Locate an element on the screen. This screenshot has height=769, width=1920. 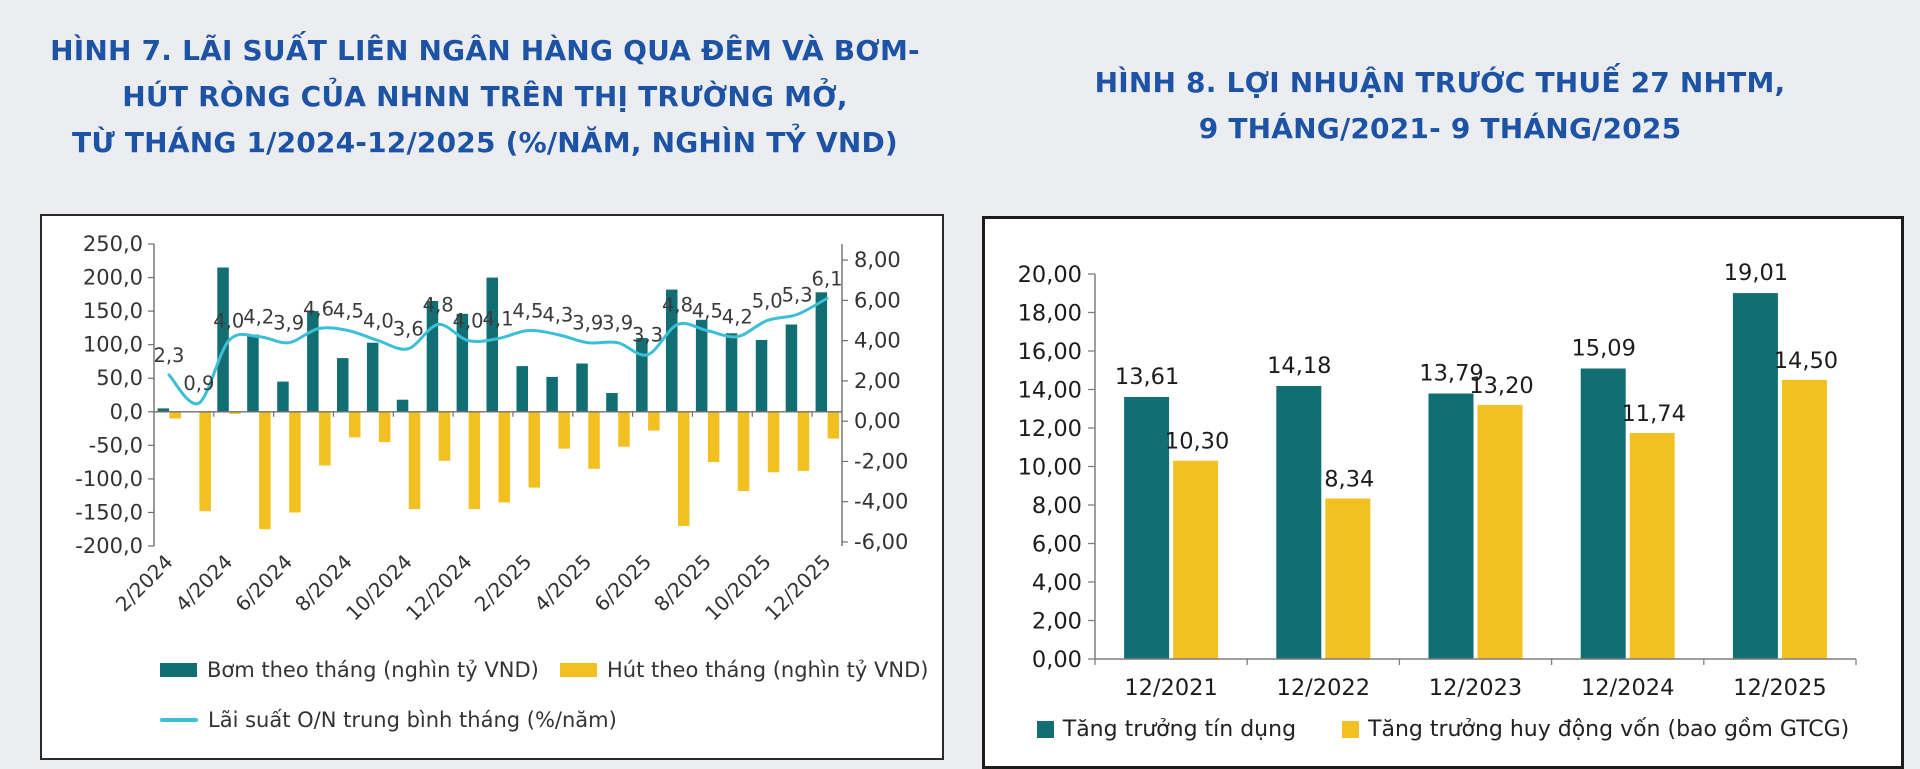
svg-text: 5,0 is located at coordinates (767, 301).